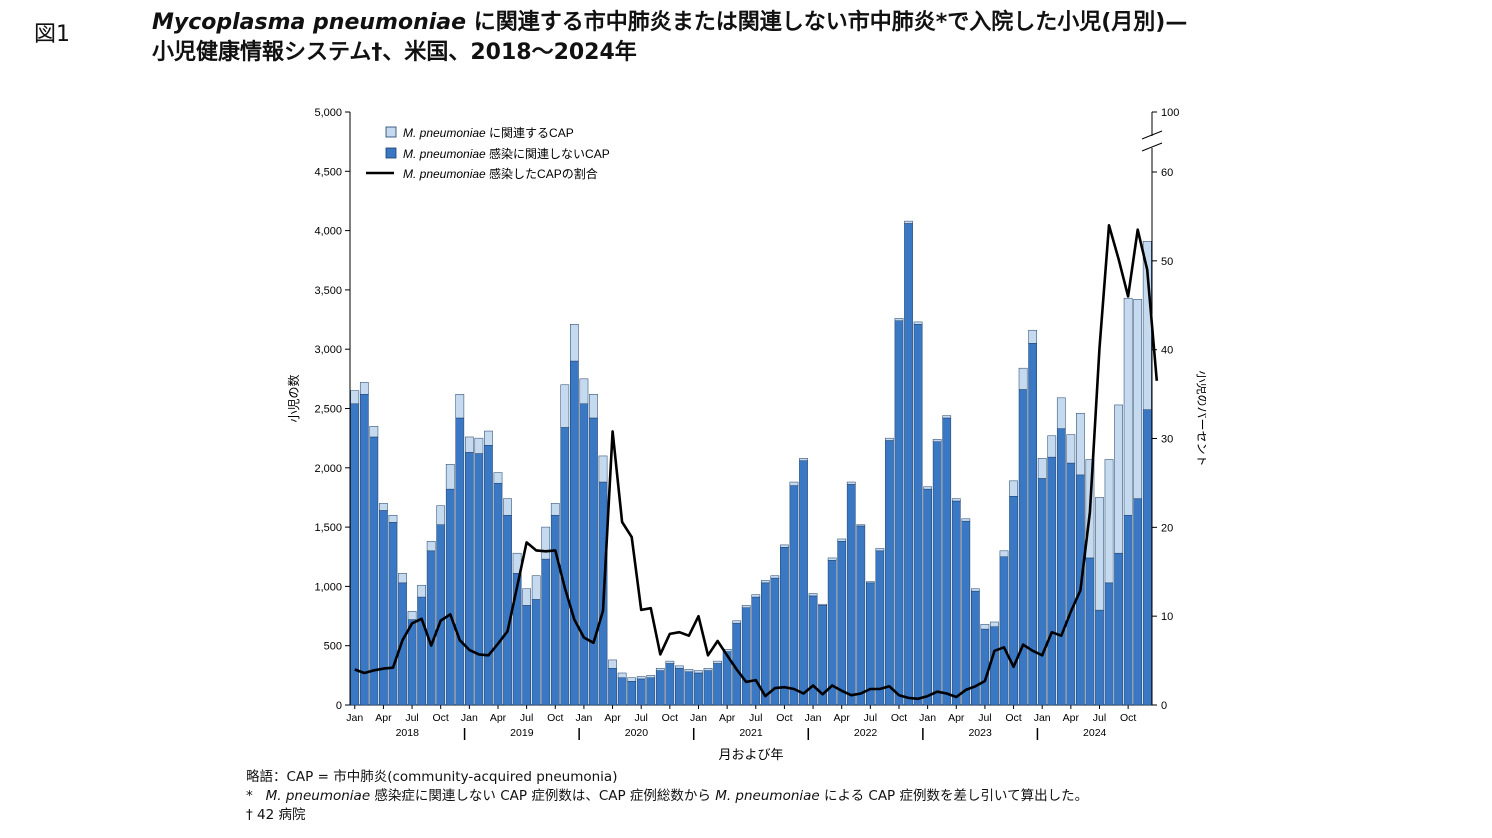  What do you see at coordinates (309, 22) in the screenshot?
I see `title-italic-organism: Mycoplasma pneumoniae` at bounding box center [309, 22].